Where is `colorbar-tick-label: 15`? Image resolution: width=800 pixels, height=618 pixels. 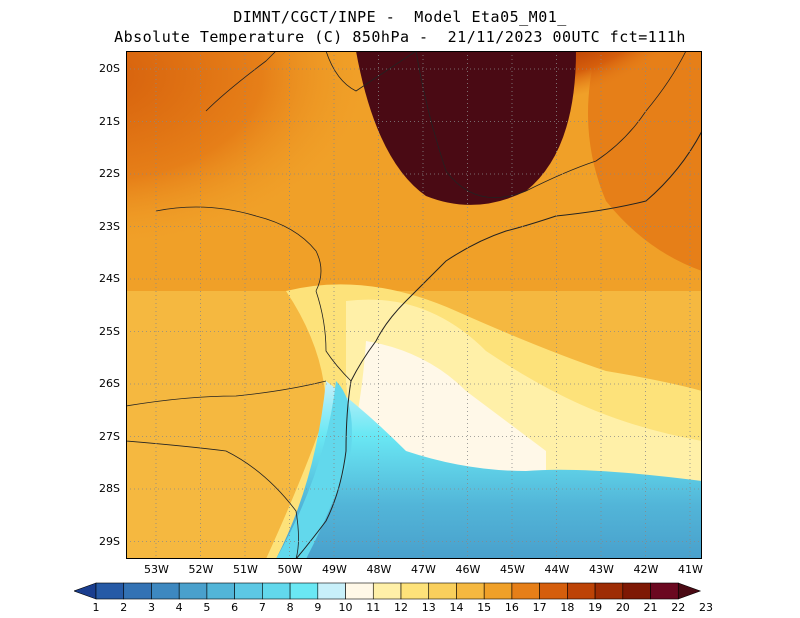 colorbar-tick-label: 15 is located at coordinates (484, 607).